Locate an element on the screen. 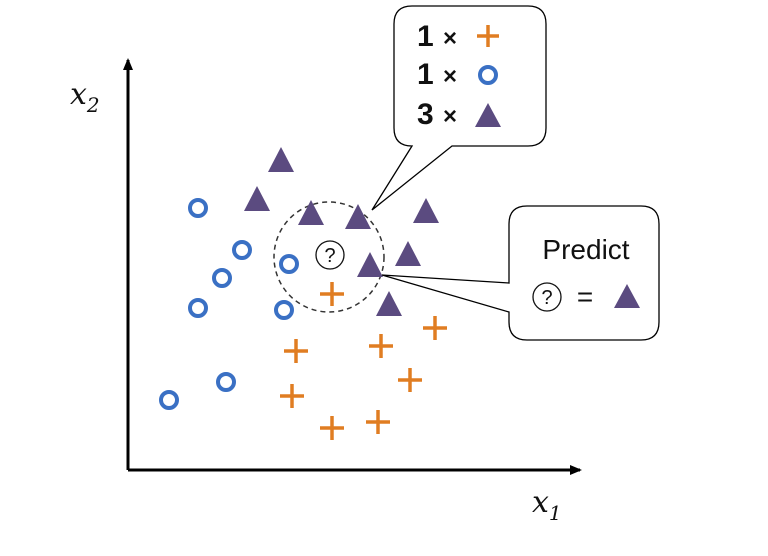  predict-query-symbol is located at coordinates (547, 297).